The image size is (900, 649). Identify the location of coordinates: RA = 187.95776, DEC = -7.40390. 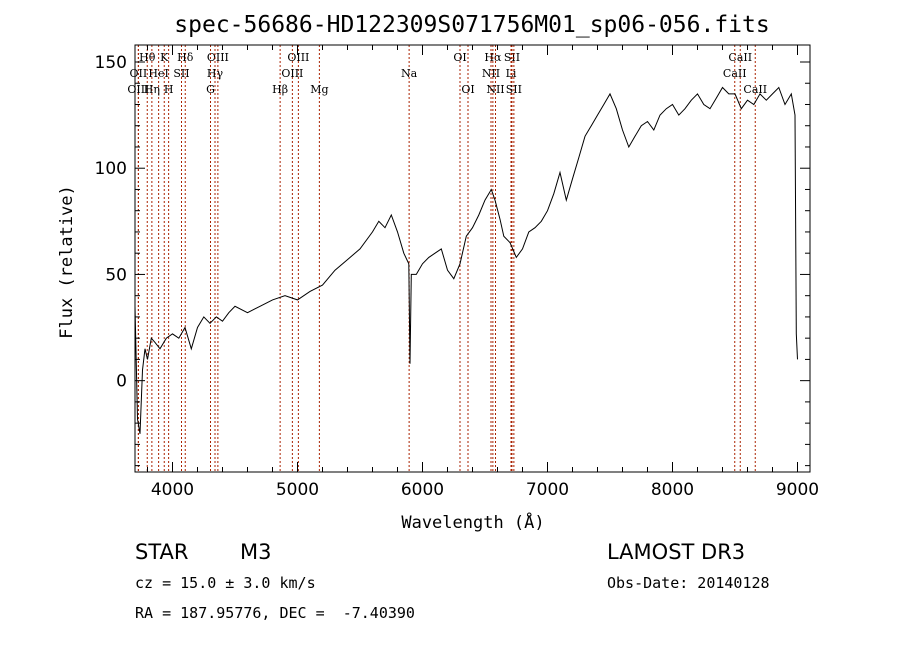
(275, 613).